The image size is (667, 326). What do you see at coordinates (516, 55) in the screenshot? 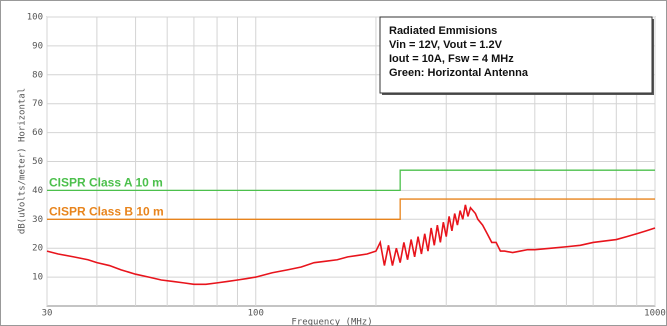
I see `annotation-box` at bounding box center [516, 55].